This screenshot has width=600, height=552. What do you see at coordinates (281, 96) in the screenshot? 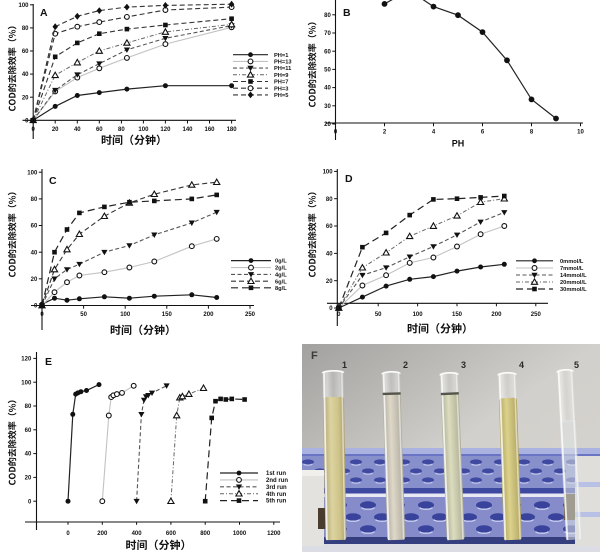
I see `svg-text: PH=5` at bounding box center [281, 96].